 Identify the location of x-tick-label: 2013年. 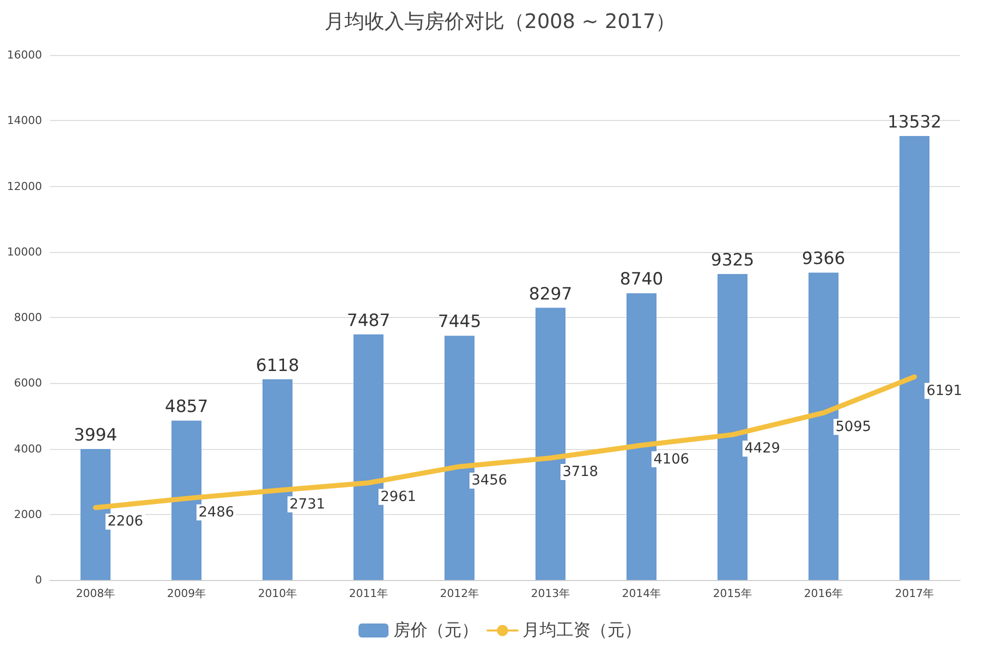
(550, 593).